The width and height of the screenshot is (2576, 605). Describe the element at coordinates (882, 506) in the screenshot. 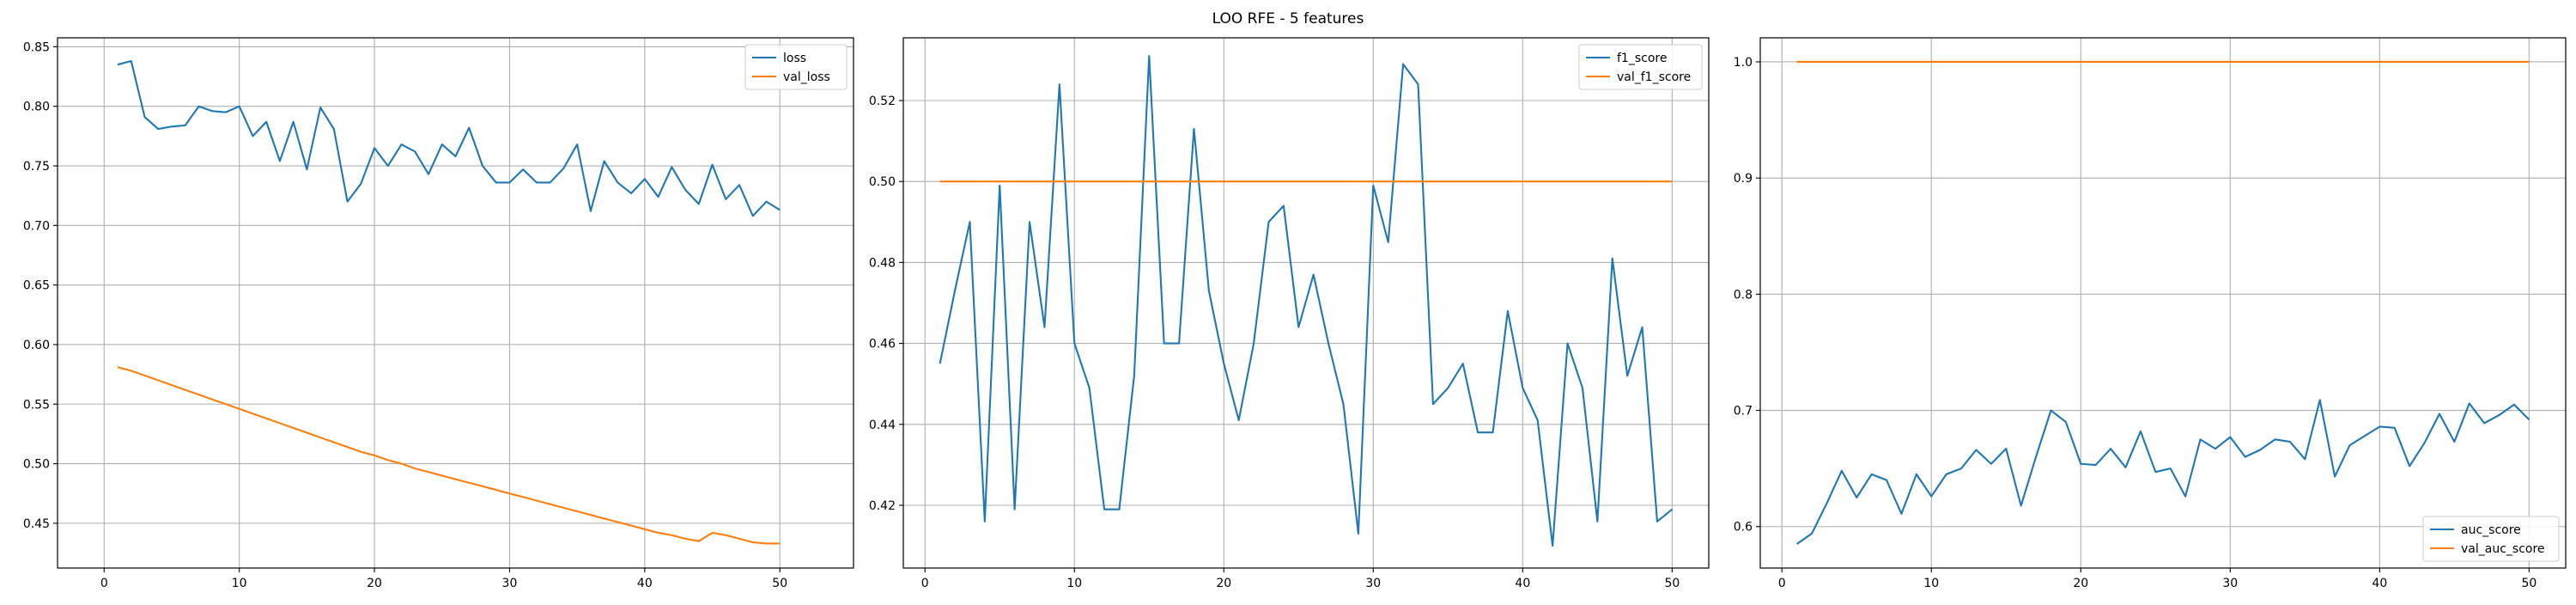

I see `y-tick-label: 0.42` at that location.